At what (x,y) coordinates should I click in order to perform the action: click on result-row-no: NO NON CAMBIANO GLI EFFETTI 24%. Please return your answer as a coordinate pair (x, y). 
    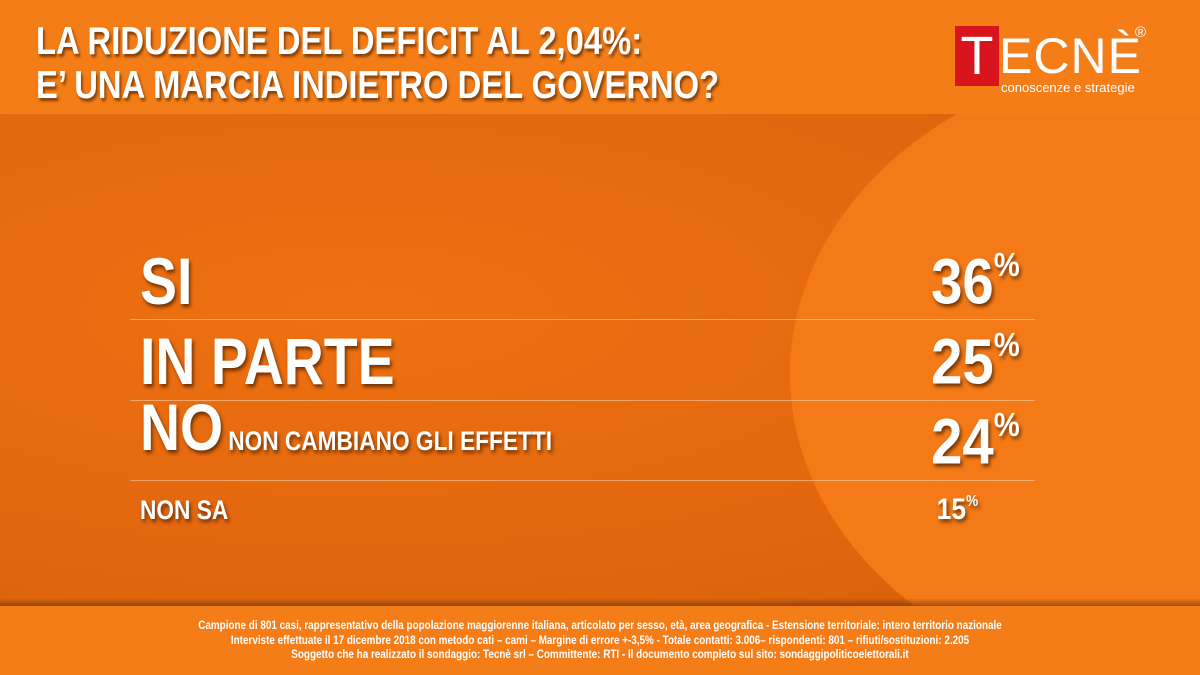
    Looking at the image, I should click on (580, 434).